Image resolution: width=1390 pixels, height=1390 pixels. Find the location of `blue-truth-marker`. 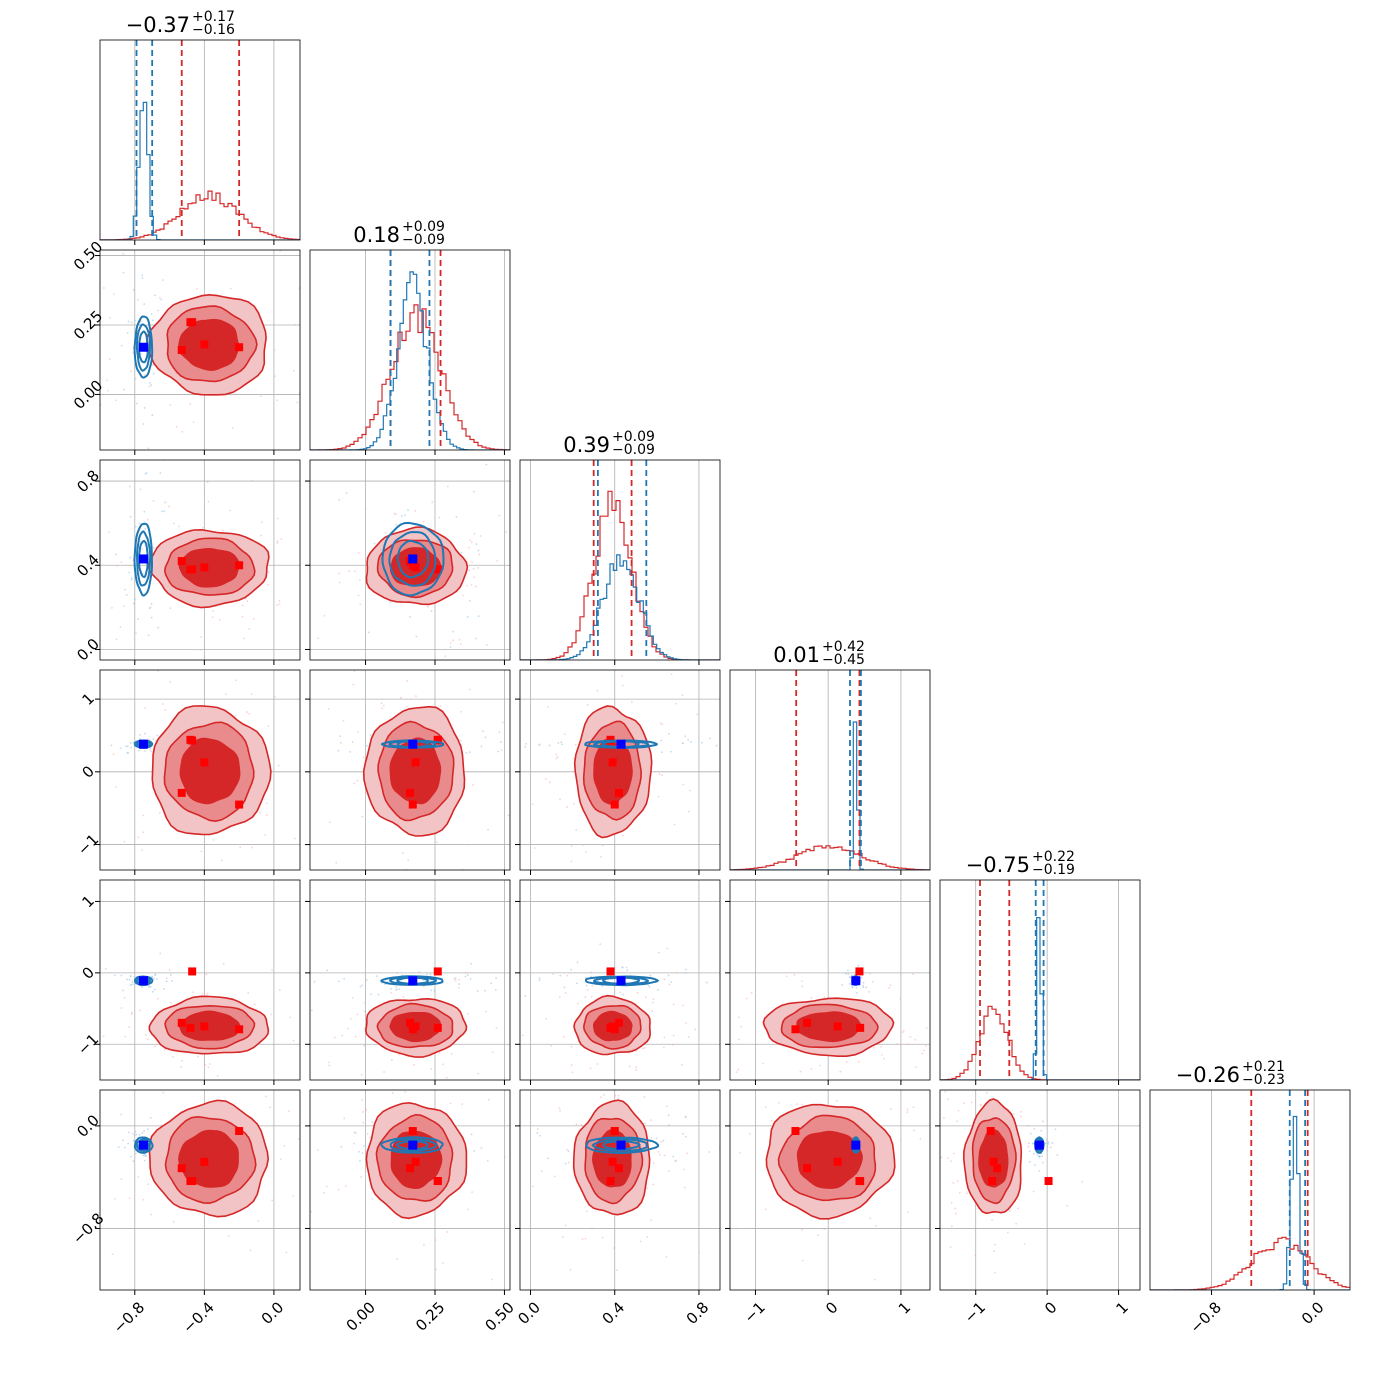

blue-truth-marker is located at coordinates (143, 744).